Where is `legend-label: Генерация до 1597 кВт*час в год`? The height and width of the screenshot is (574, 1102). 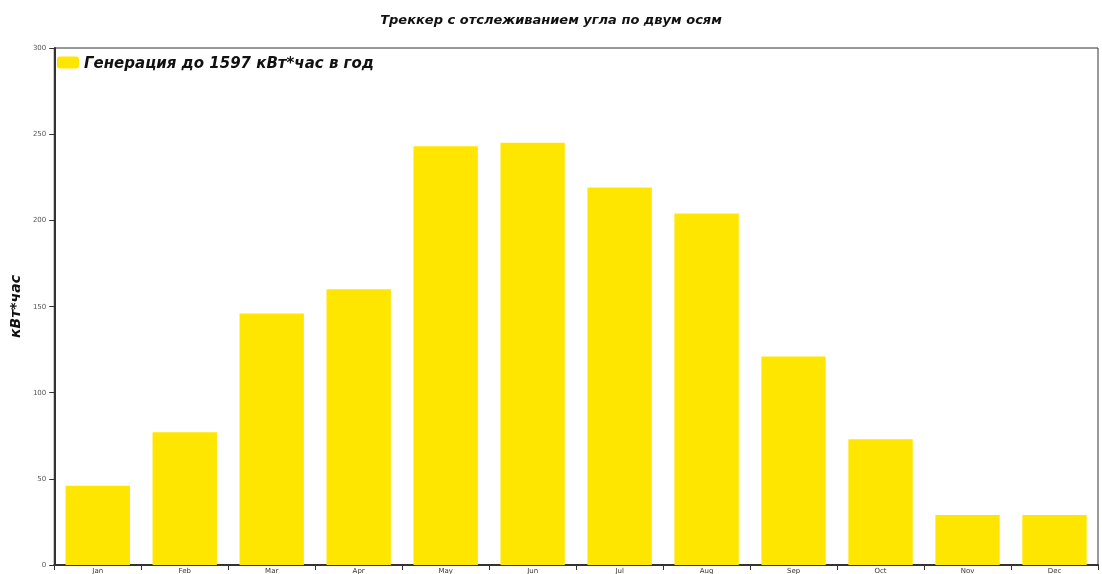 legend-label: Генерация до 1597 кВт*час в год is located at coordinates (229, 62).